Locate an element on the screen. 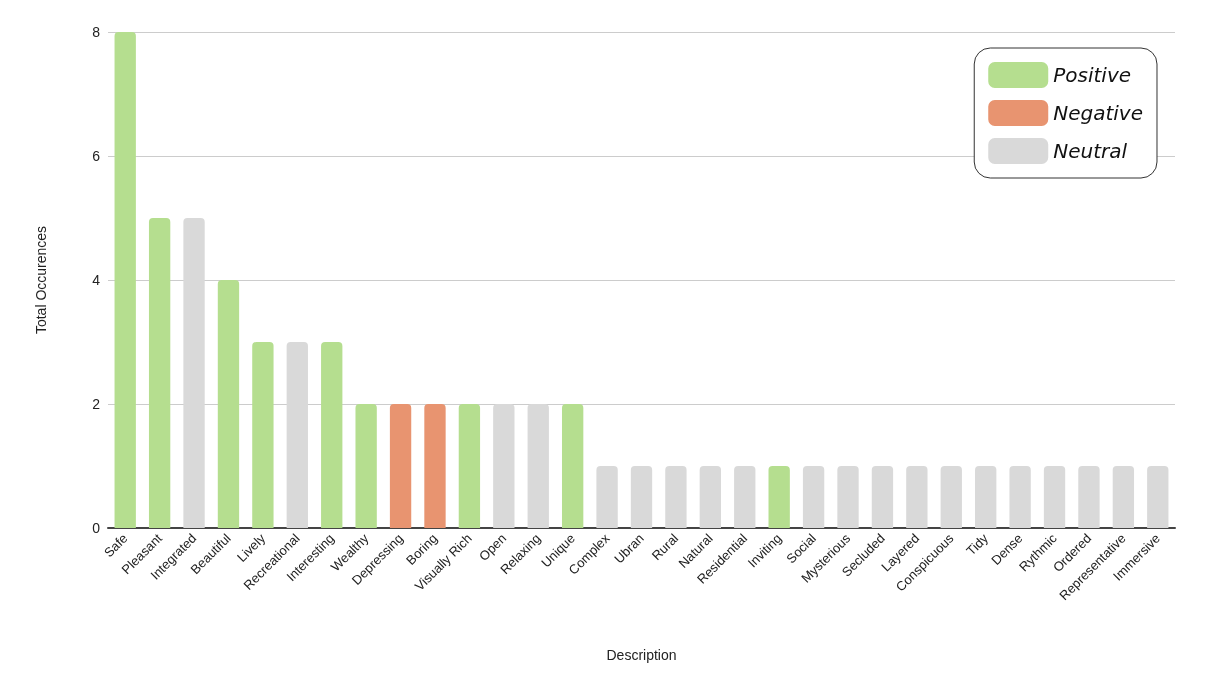 The width and height of the screenshot is (1205, 692). legend-label: Positive is located at coordinates (1092, 75).